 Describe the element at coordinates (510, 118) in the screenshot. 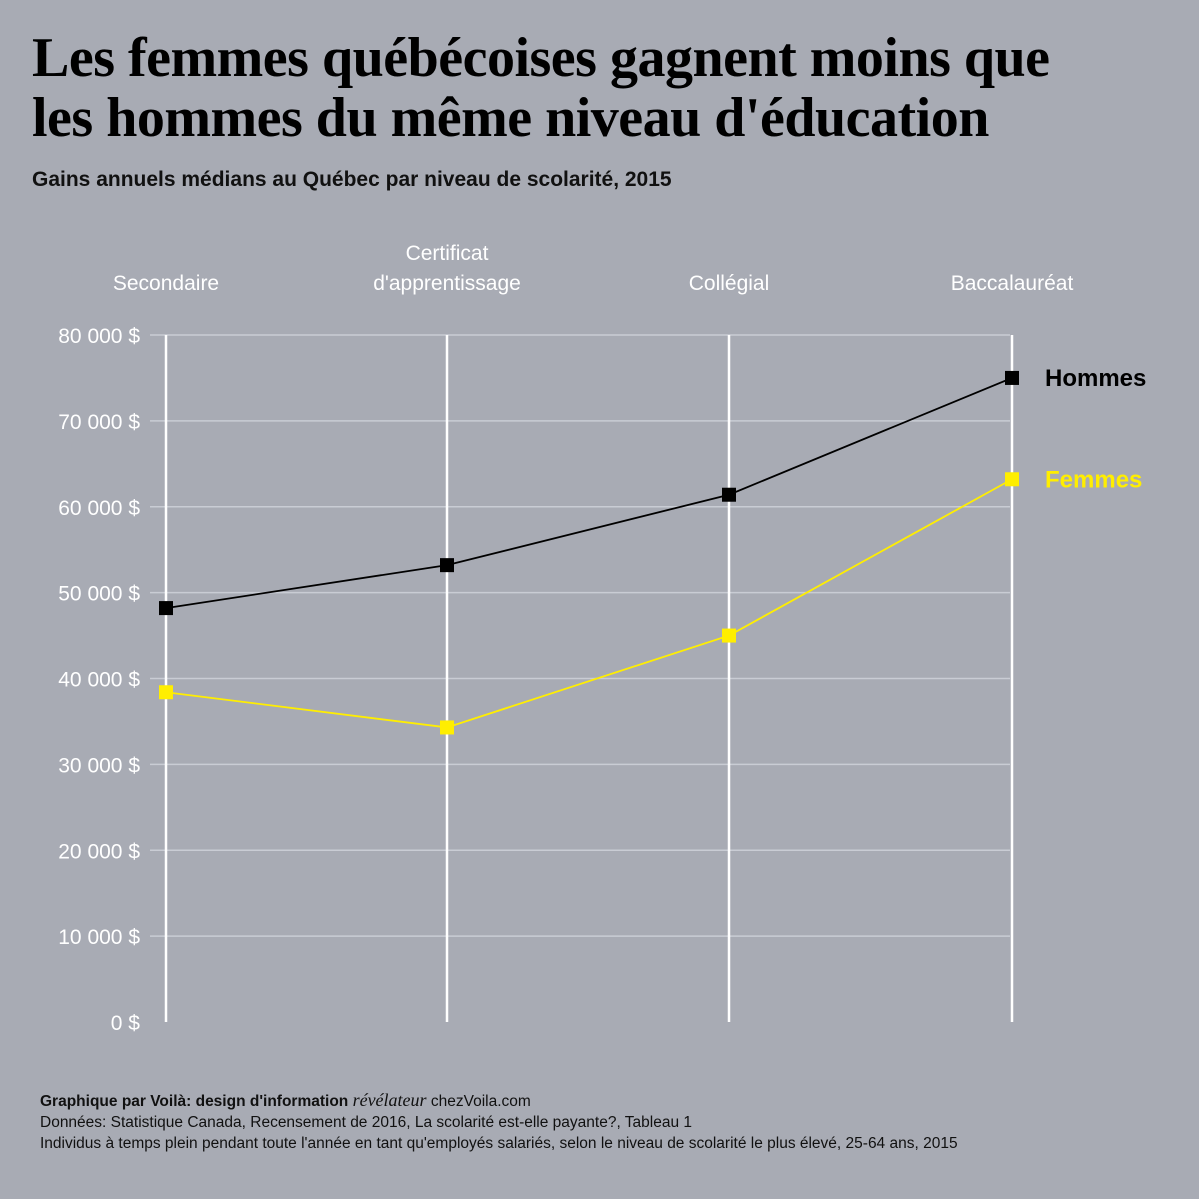

I see `title-line-2: les hommes du même niveau d'éducation` at that location.